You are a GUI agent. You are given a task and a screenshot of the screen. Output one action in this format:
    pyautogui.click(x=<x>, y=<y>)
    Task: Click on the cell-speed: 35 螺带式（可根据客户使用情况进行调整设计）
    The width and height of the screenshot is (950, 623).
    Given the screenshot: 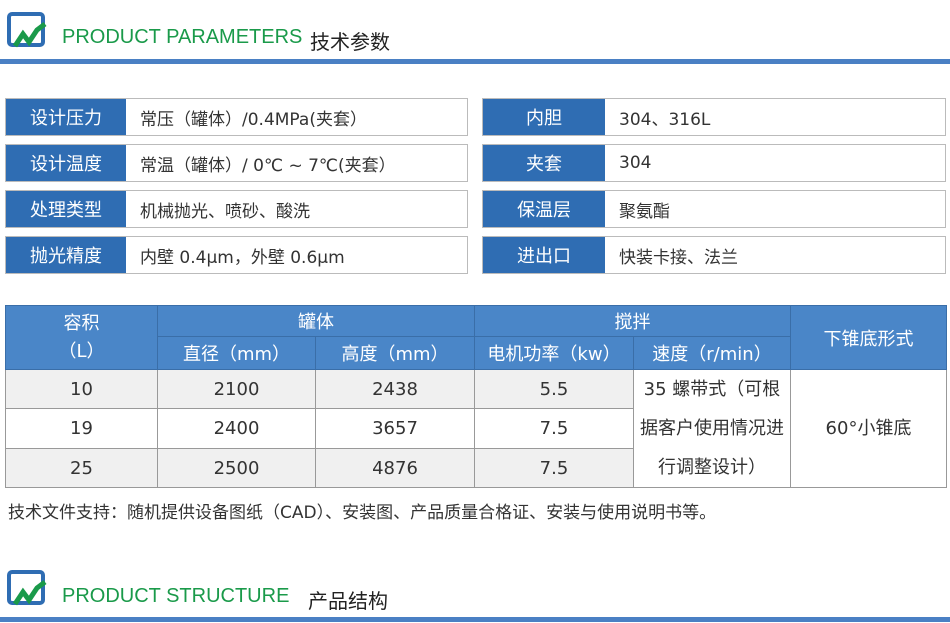 What is the action you would take?
    pyautogui.click(x=712, y=428)
    